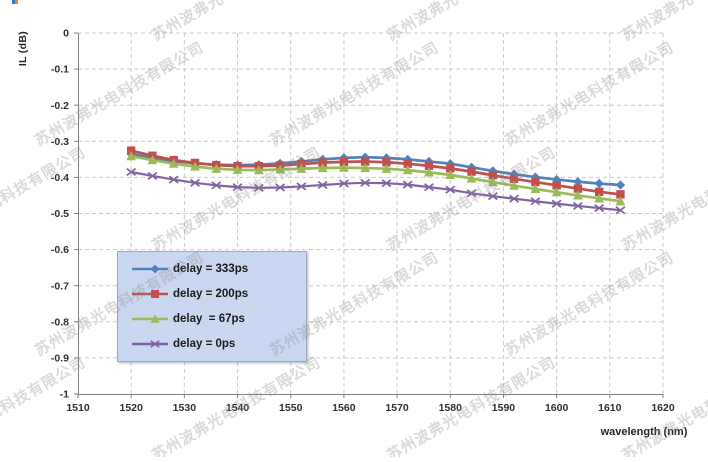  I want to click on y-tick-label: -0.3, so click(60, 142).